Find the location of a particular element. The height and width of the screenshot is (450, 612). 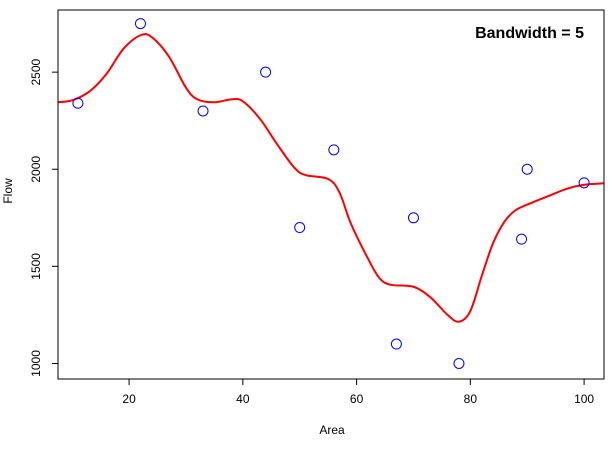

x-axis-label: Area is located at coordinates (332, 430).